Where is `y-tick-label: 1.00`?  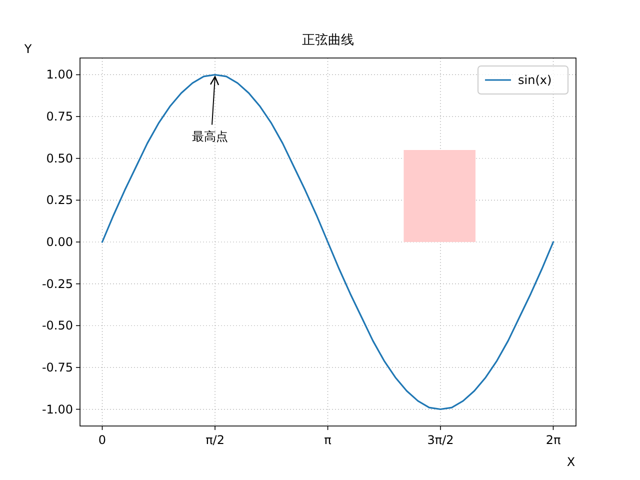 y-tick-label: 1.00 is located at coordinates (59, 75).